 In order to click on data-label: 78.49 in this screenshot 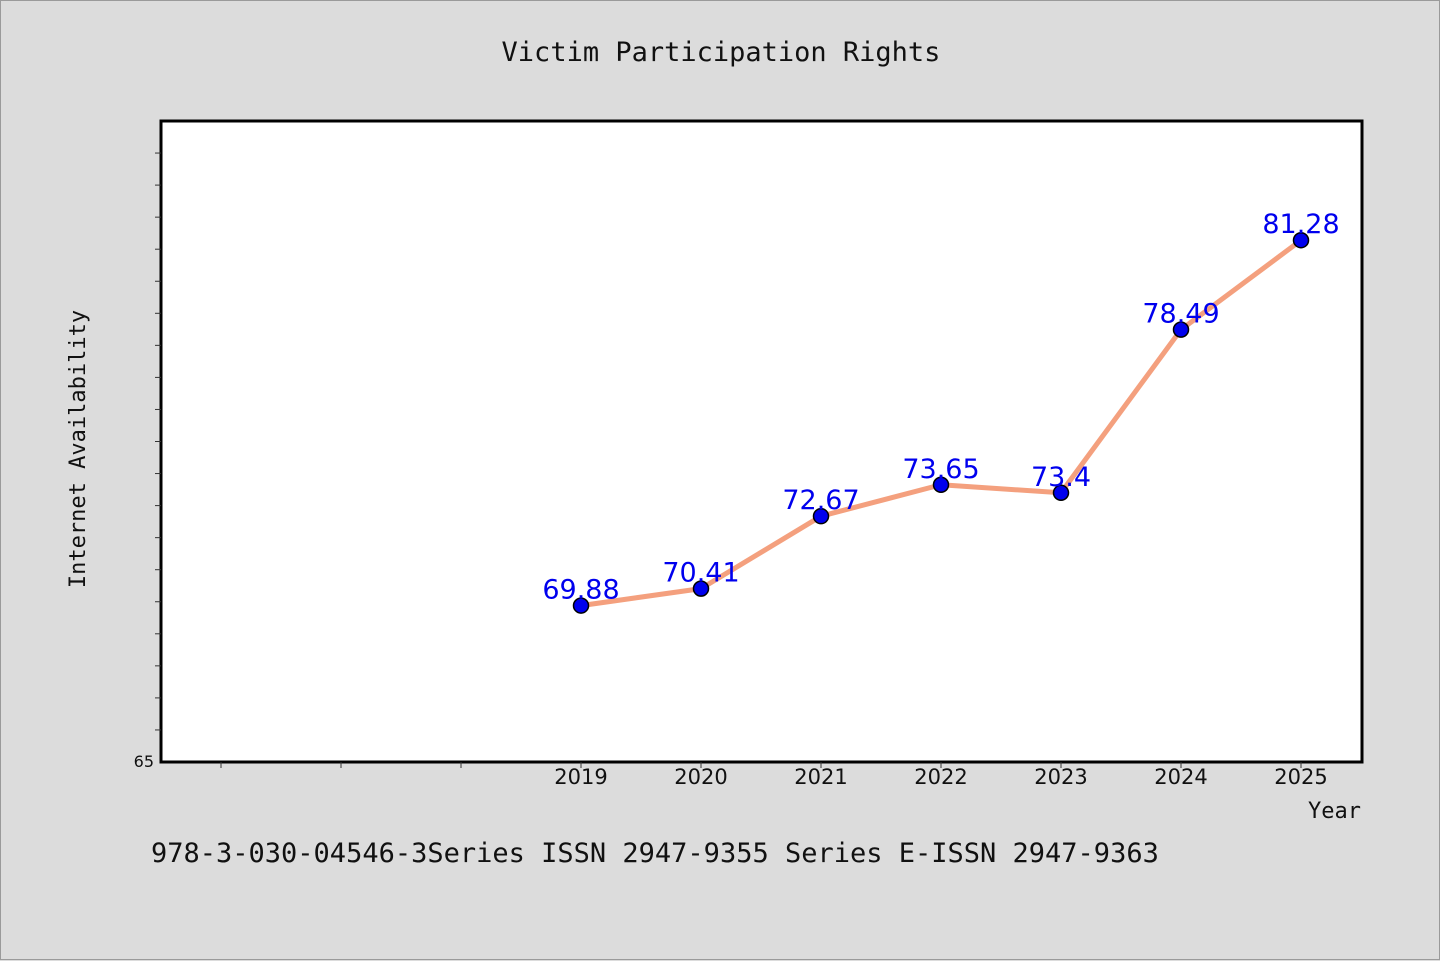, I will do `click(1180, 314)`.